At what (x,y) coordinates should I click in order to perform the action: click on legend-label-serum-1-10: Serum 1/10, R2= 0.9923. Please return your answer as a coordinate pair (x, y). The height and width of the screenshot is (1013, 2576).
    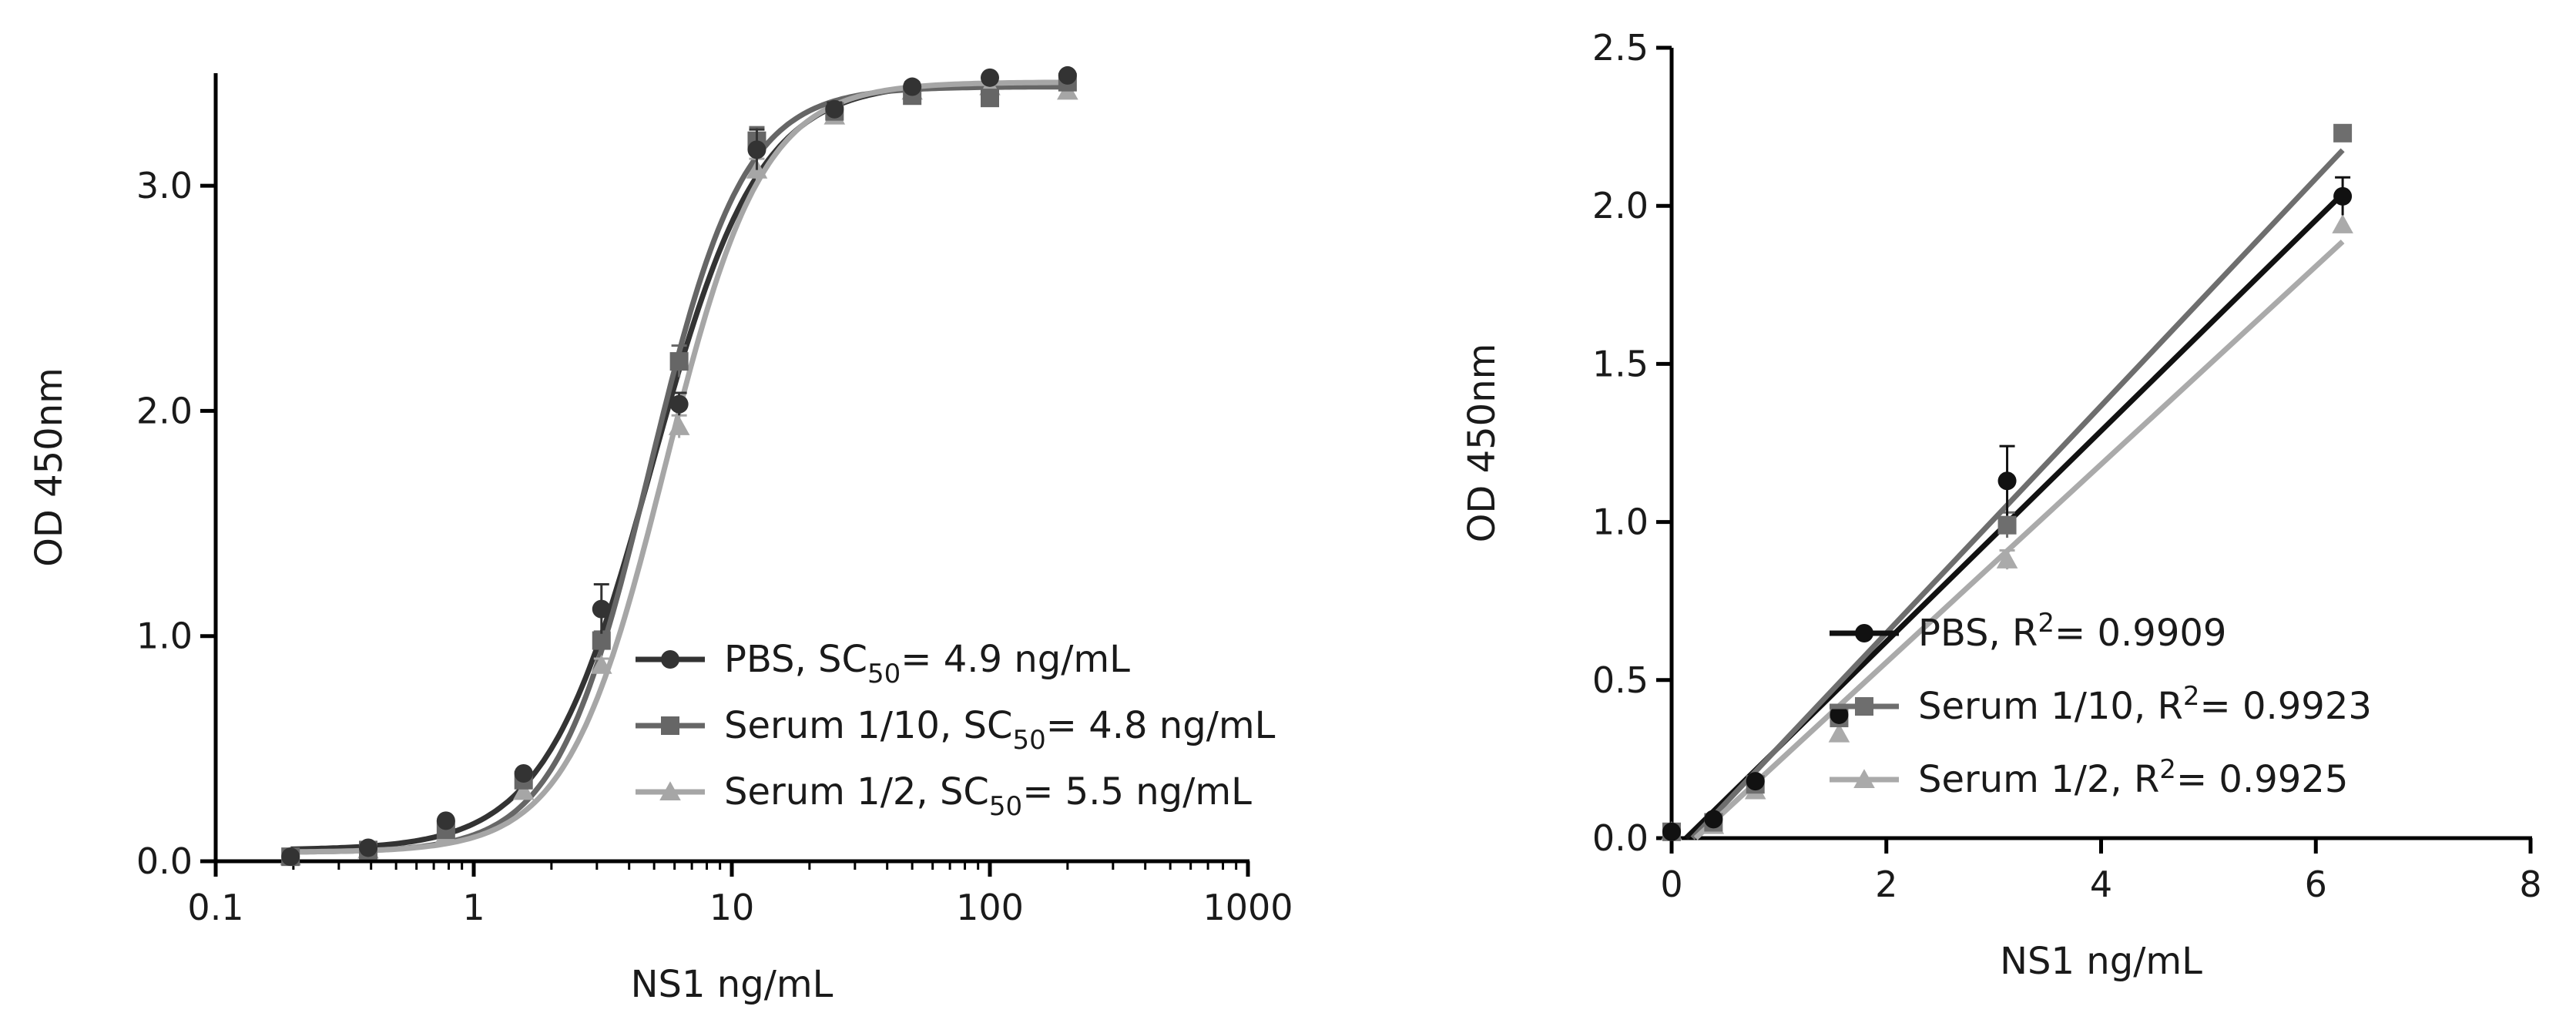
    Looking at the image, I should click on (2145, 704).